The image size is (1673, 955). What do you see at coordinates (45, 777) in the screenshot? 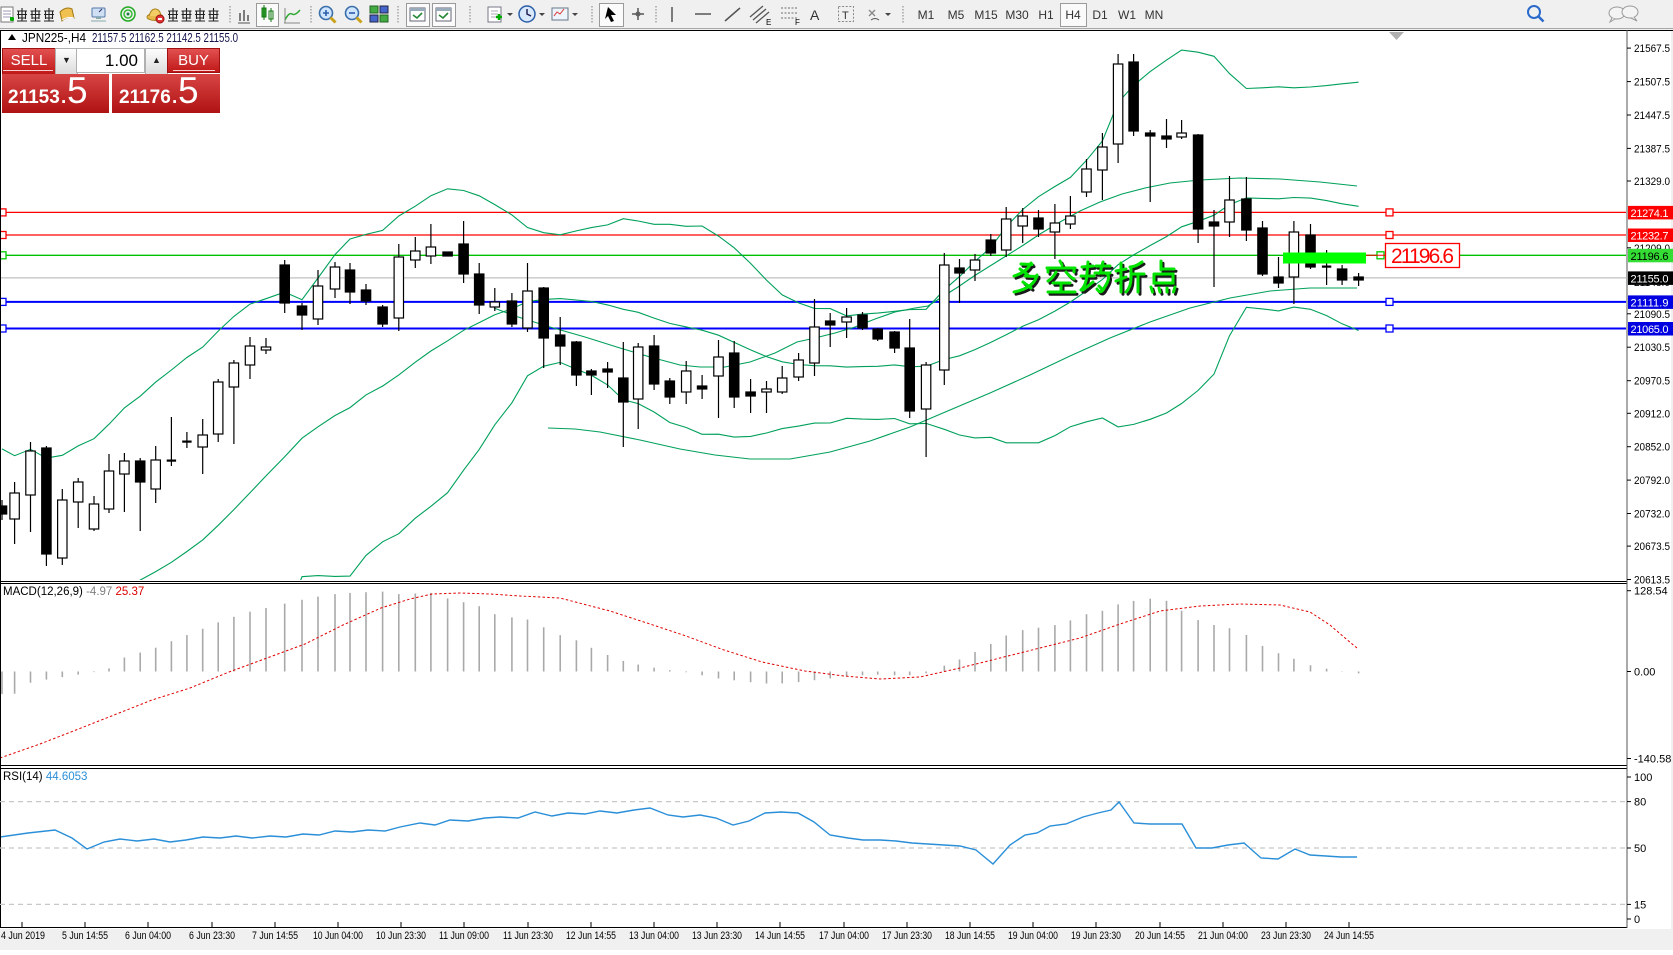
I see `svg-text: RSI(14) 44.6053` at bounding box center [45, 777].